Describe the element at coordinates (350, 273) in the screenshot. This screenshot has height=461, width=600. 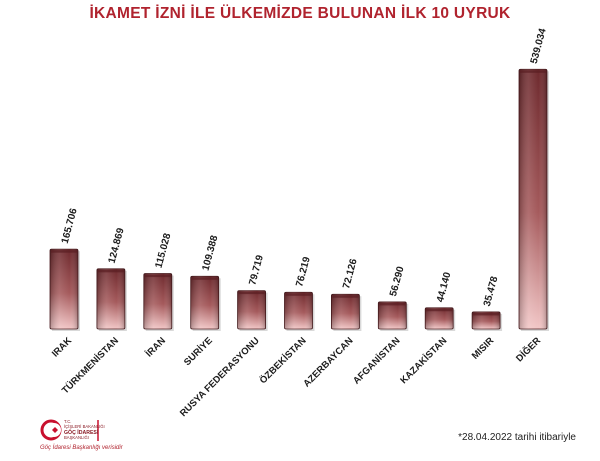
I see `value-label-7: 72.126` at that location.